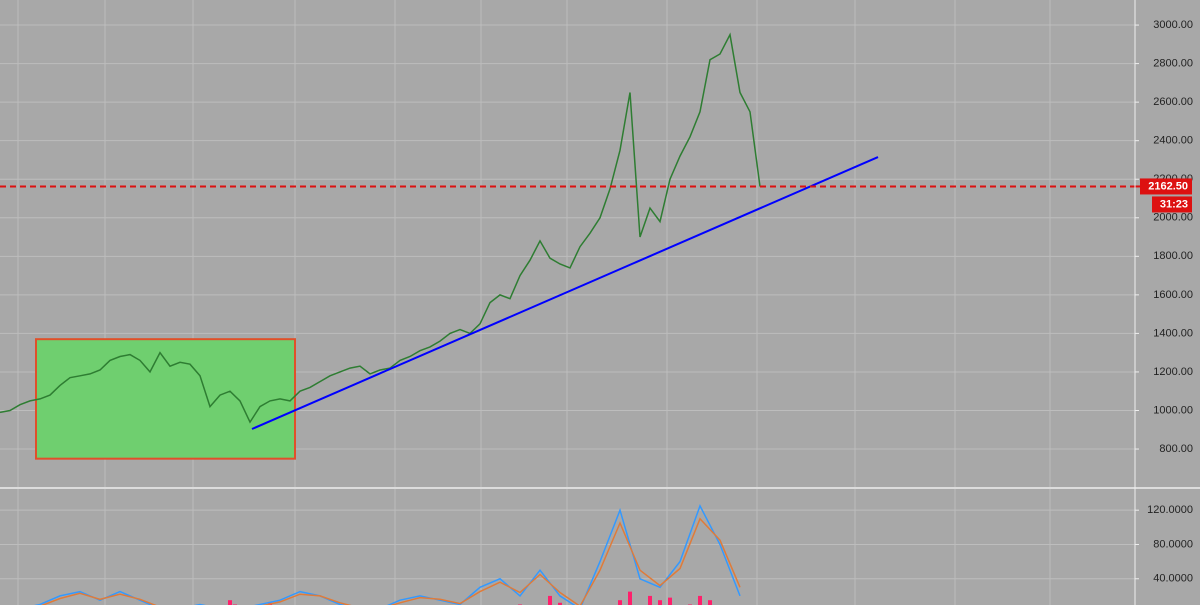  What do you see at coordinates (1173, 544) in the screenshot?
I see `y-tick-label: 80.0000` at bounding box center [1173, 544].